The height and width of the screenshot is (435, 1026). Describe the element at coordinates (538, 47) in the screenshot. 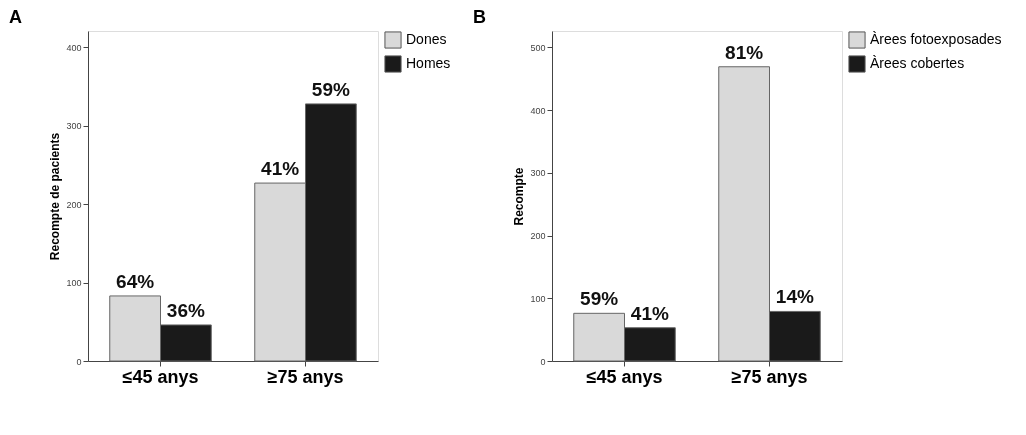

I see `y-tick-label: 500` at that location.